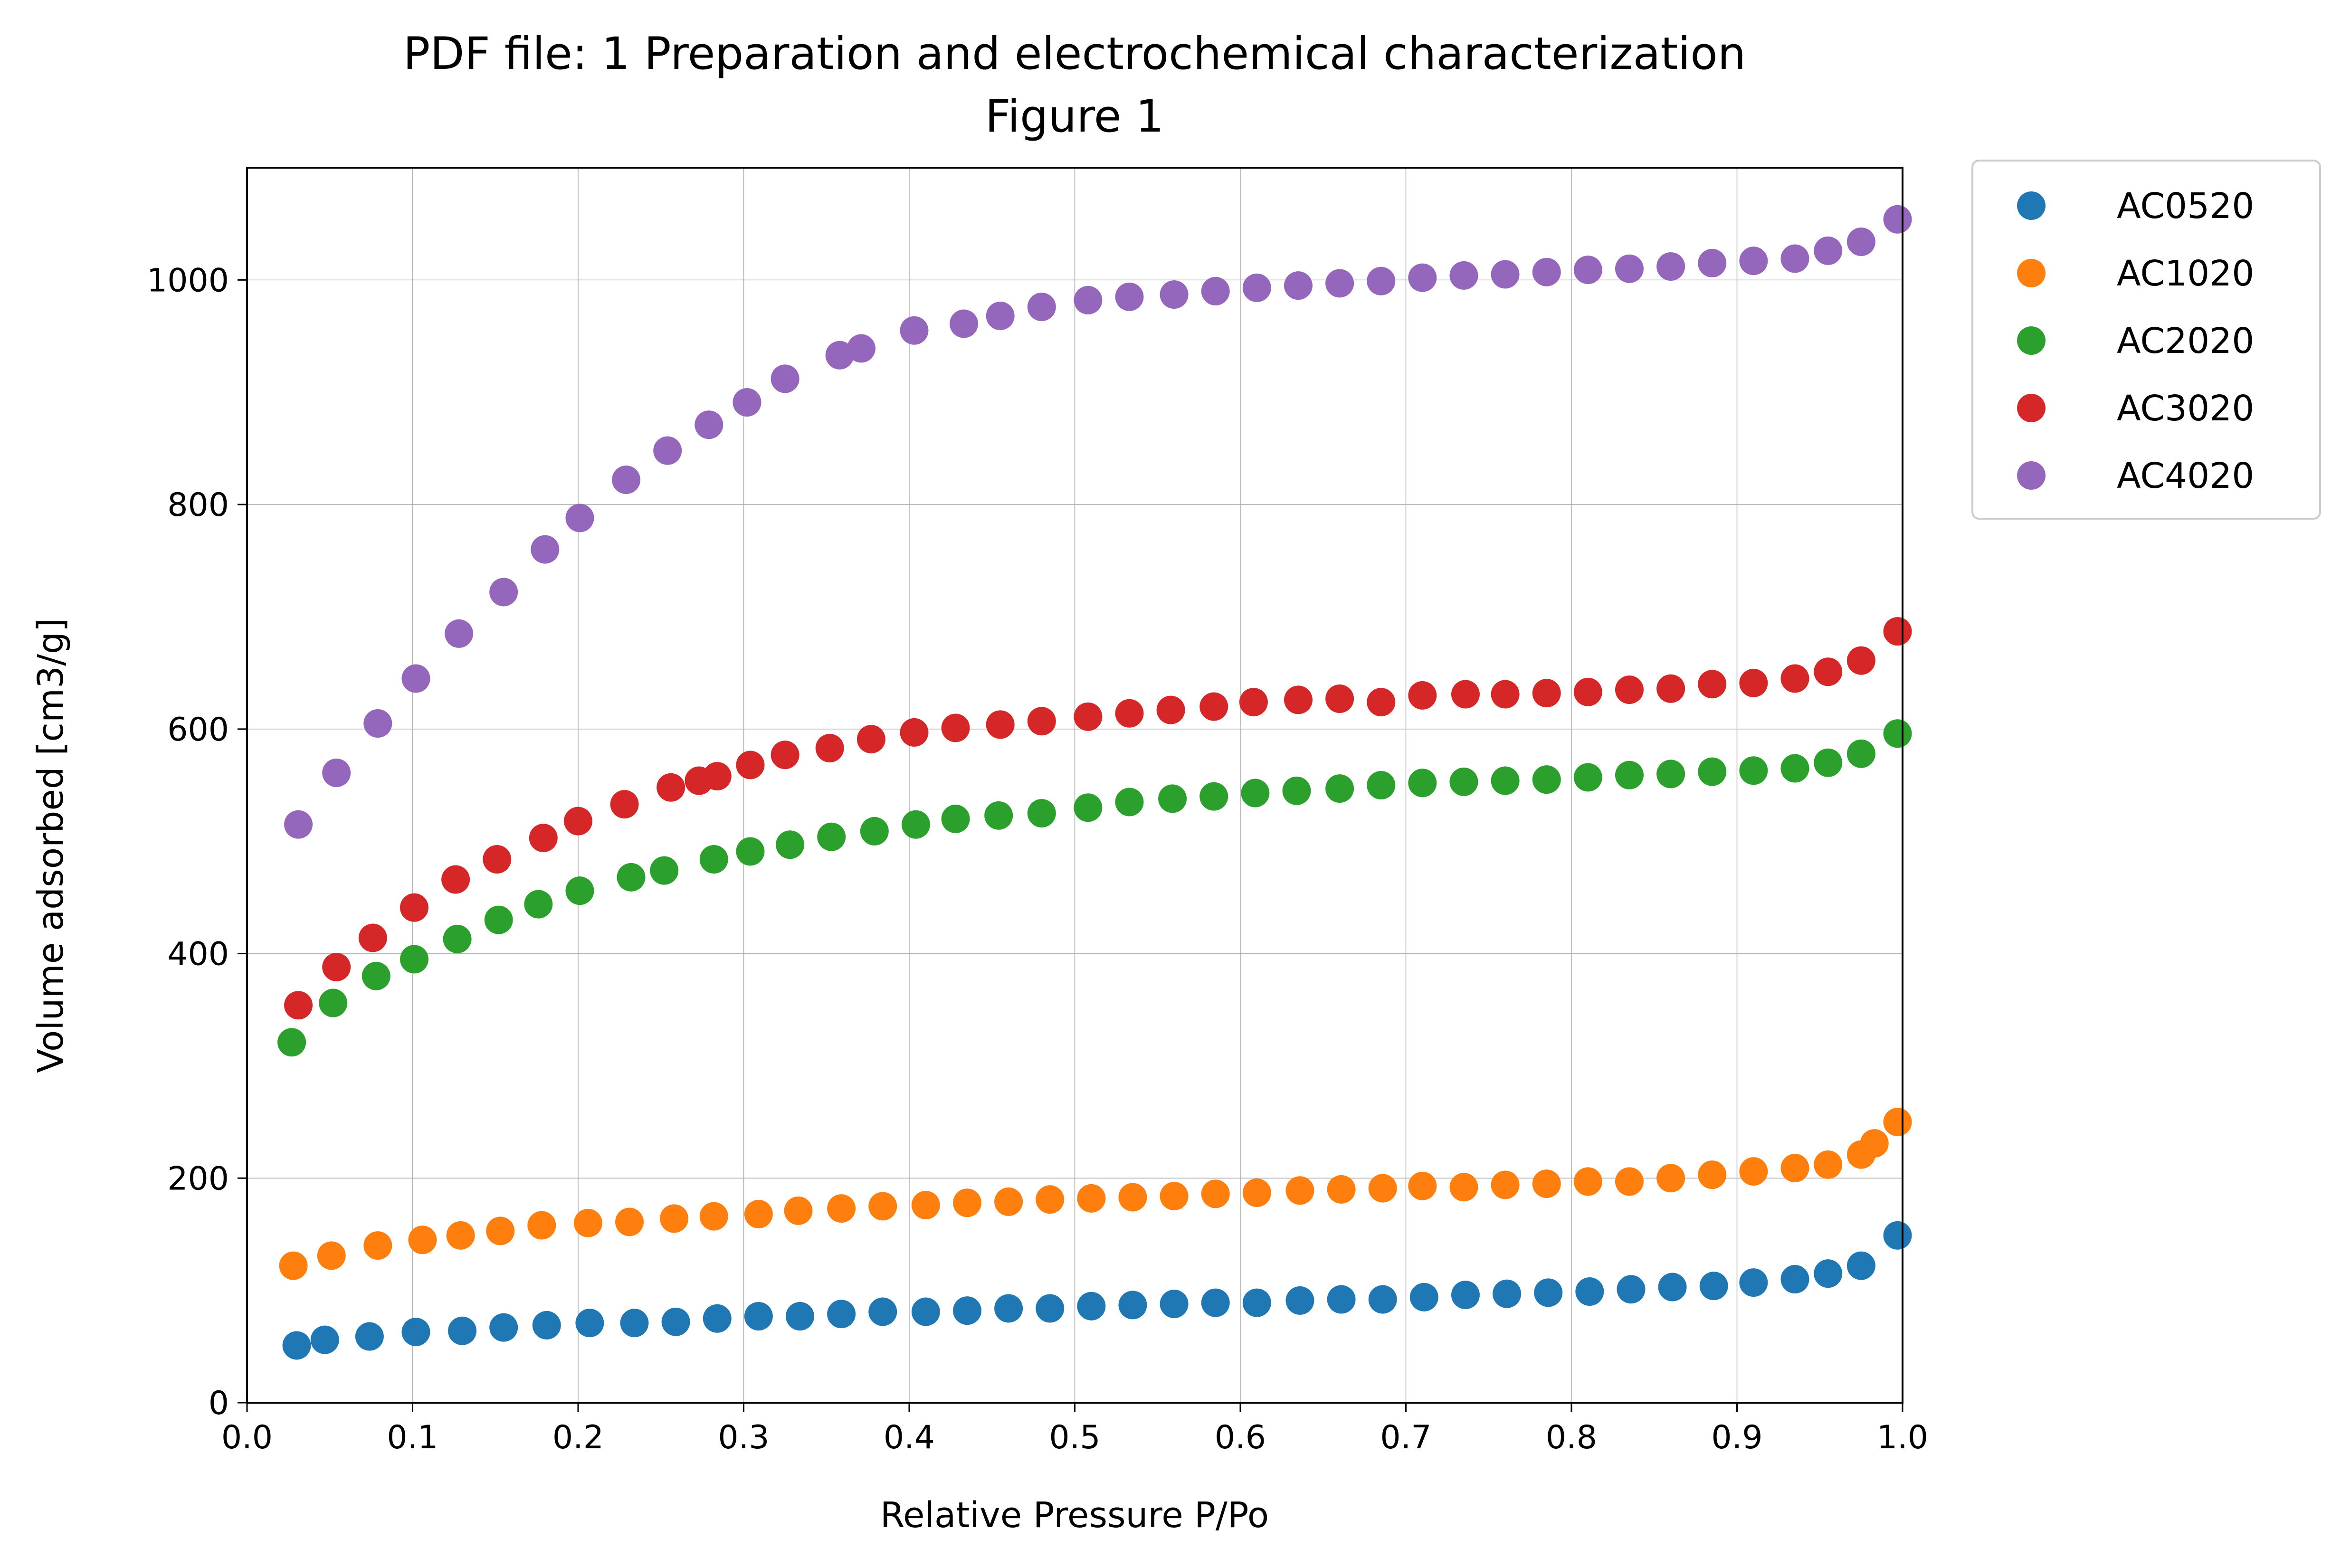 The height and width of the screenshot is (1568, 2341). What do you see at coordinates (2146, 340) in the screenshot?
I see `legend: AC0520 AC1020 AC2020 AC3020 AC4020` at bounding box center [2146, 340].